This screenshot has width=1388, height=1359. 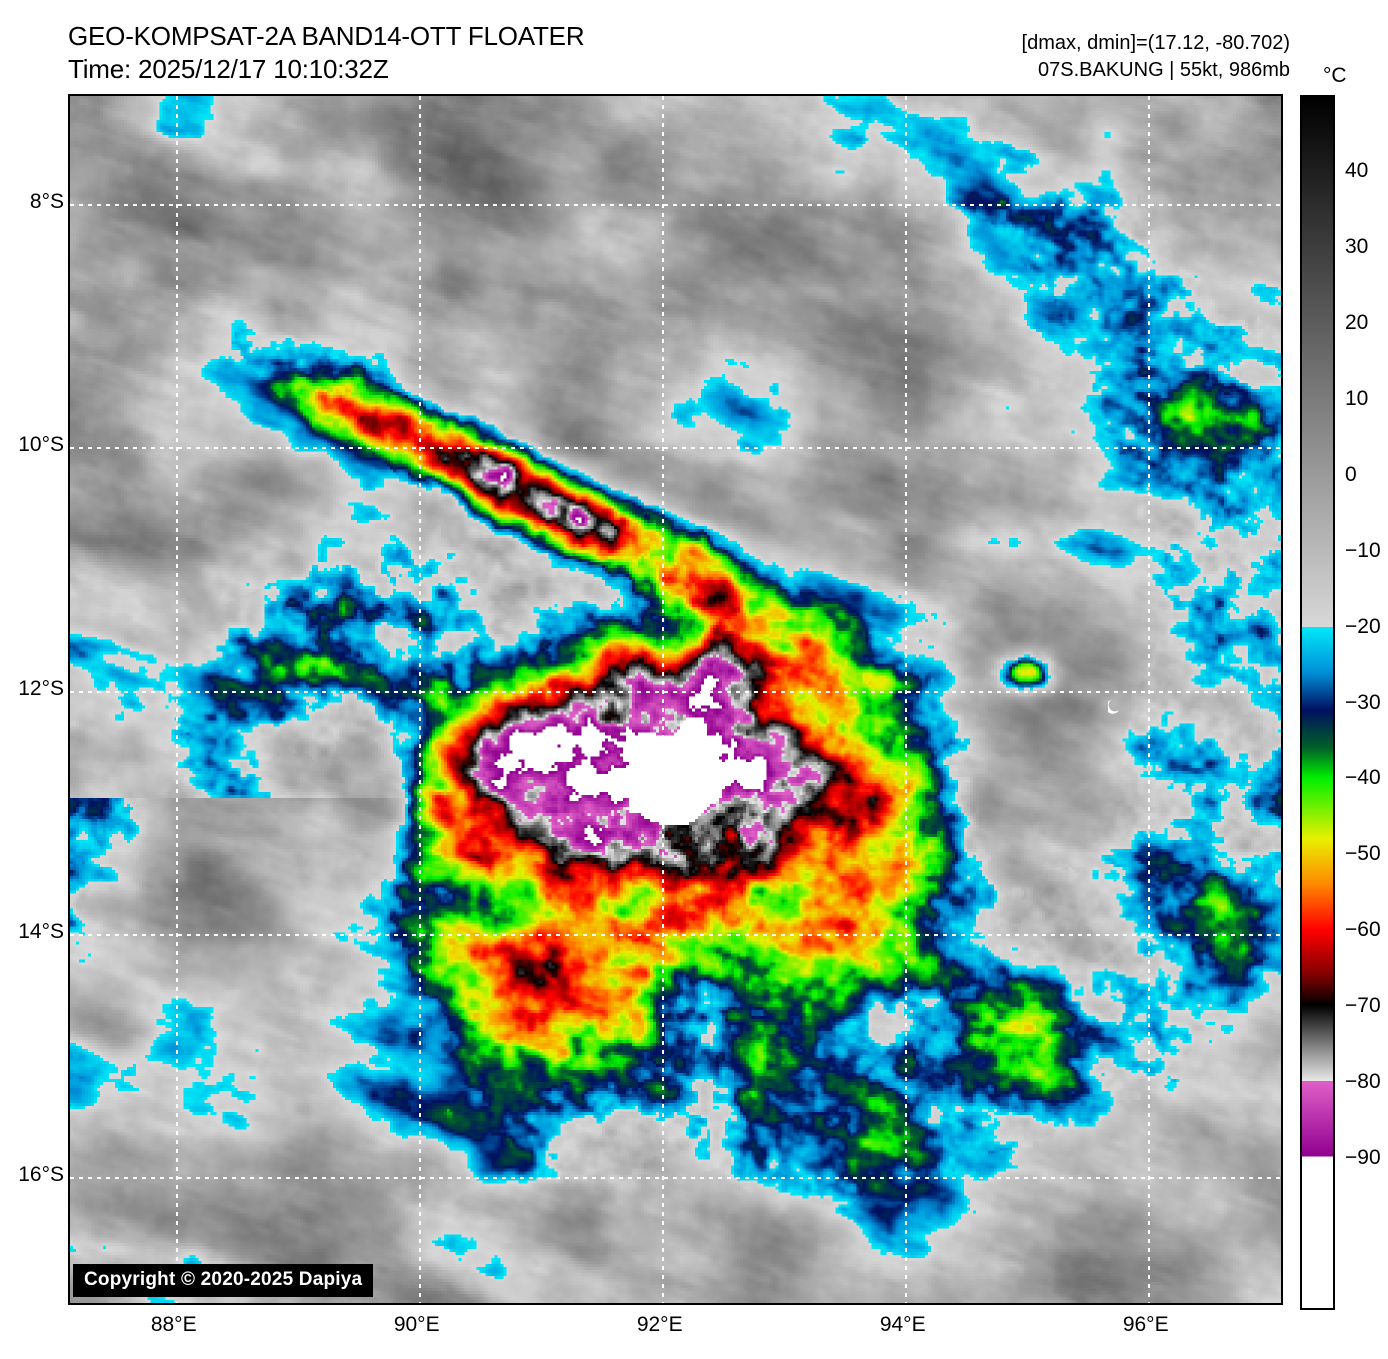 I want to click on colorbar-tick-label: −20, so click(x=1363, y=626).